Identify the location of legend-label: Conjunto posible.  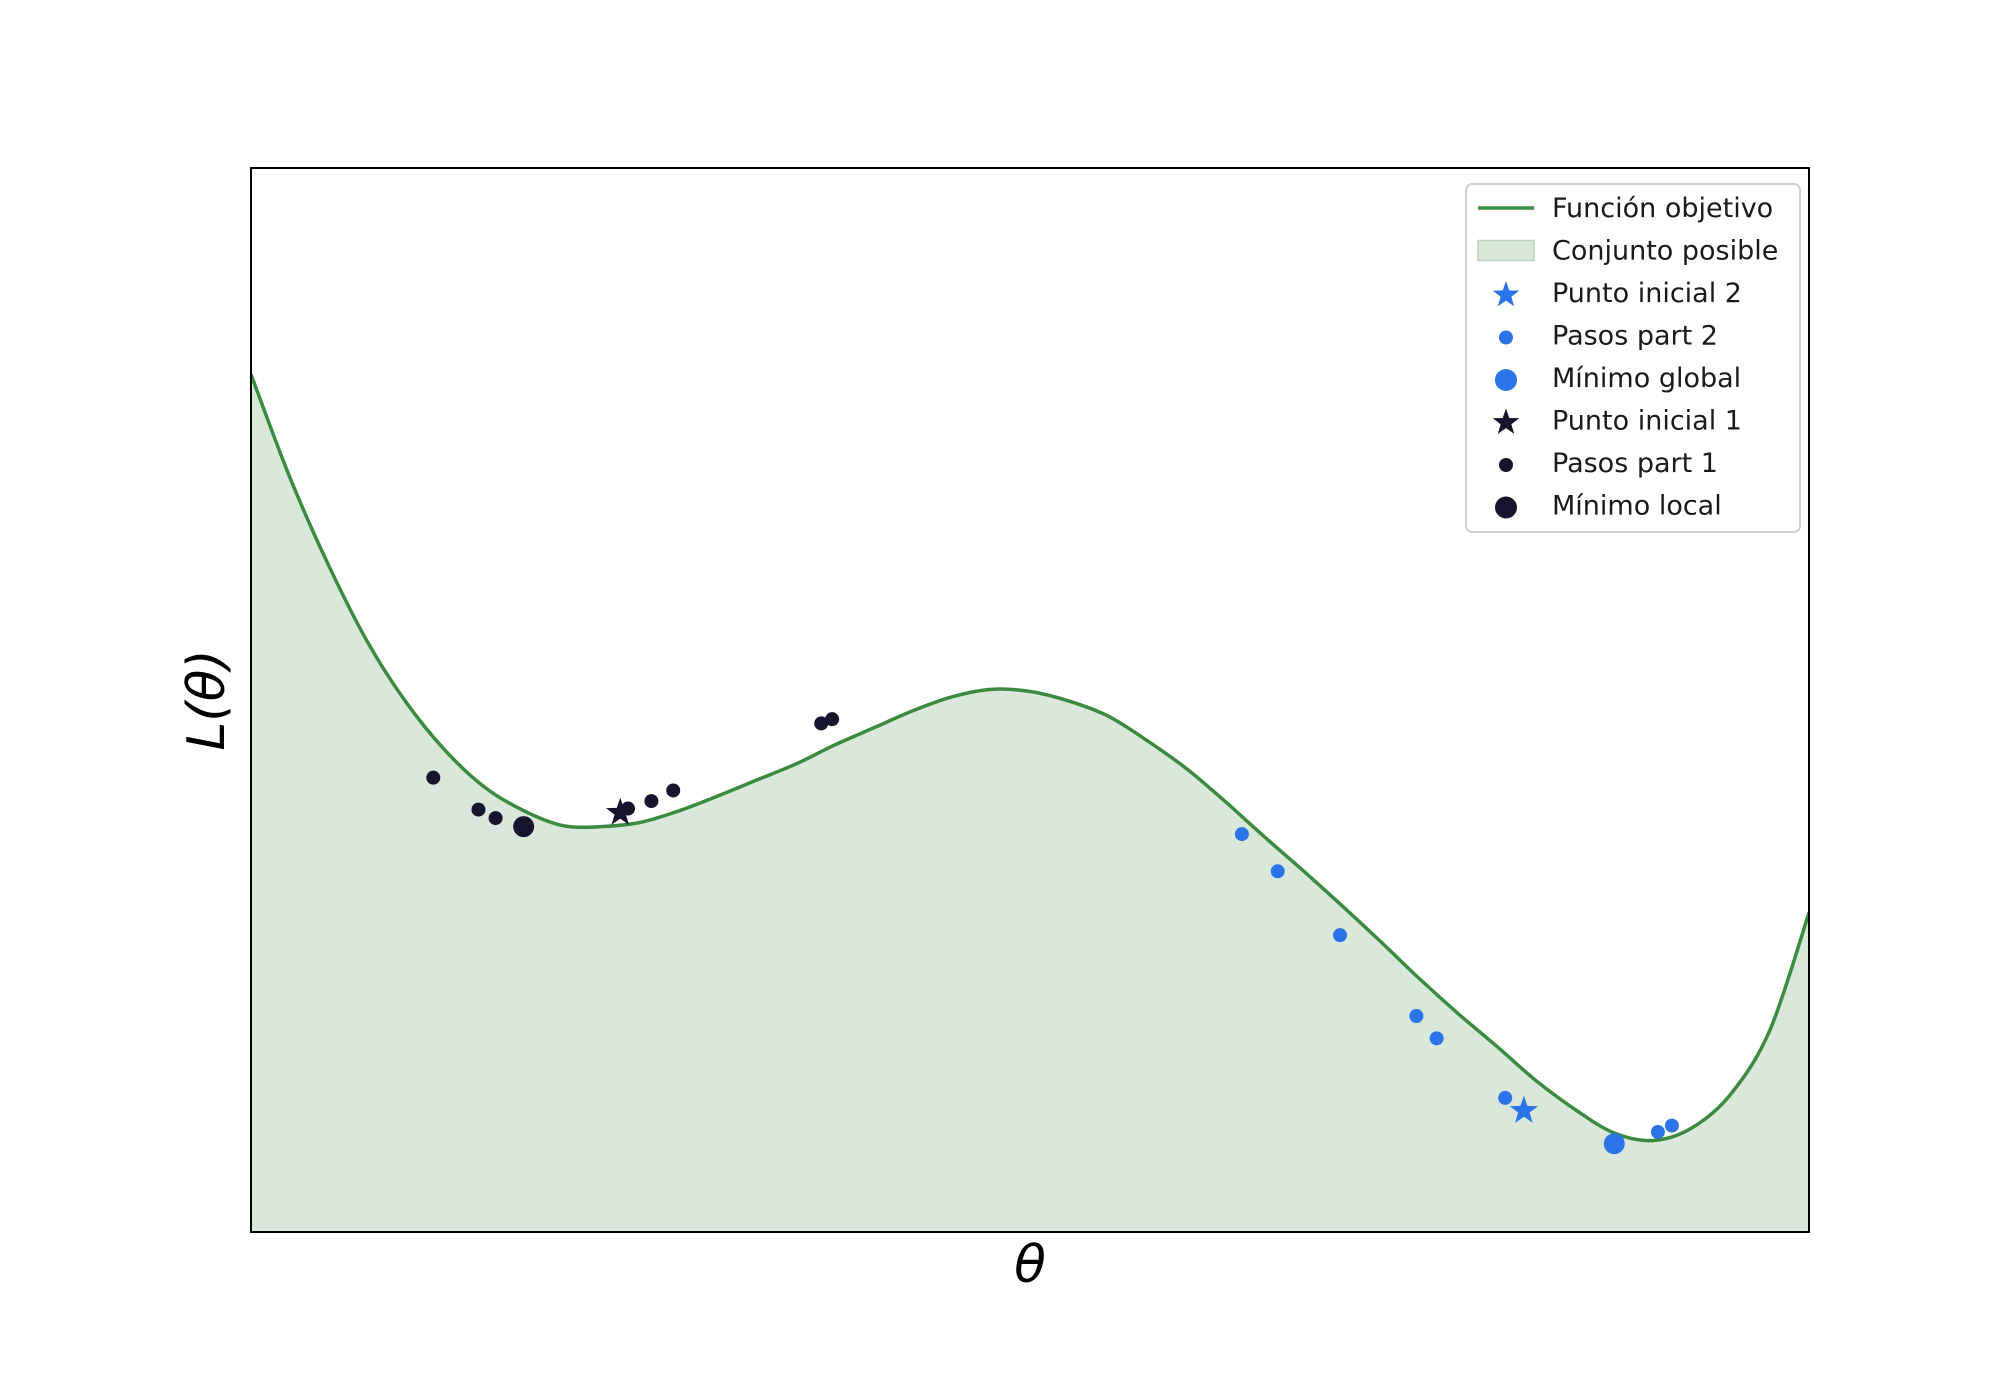
(1665, 251).